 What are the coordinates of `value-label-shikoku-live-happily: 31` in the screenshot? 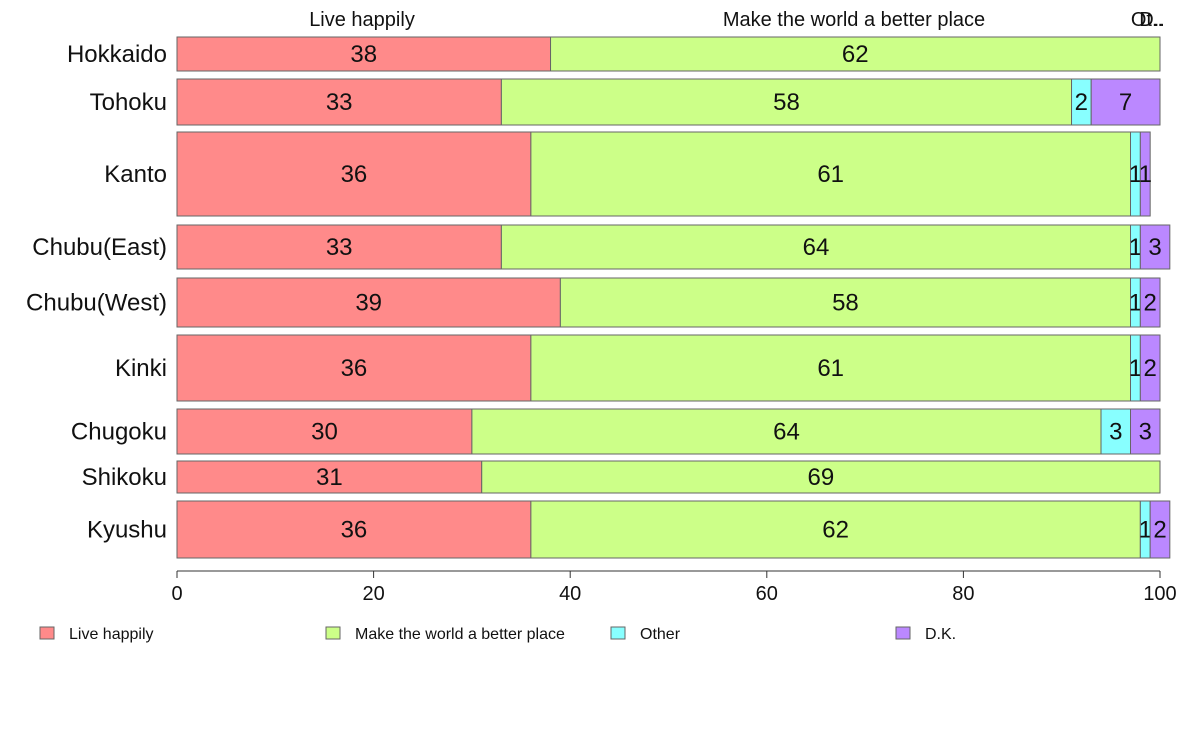 It's located at (329, 477).